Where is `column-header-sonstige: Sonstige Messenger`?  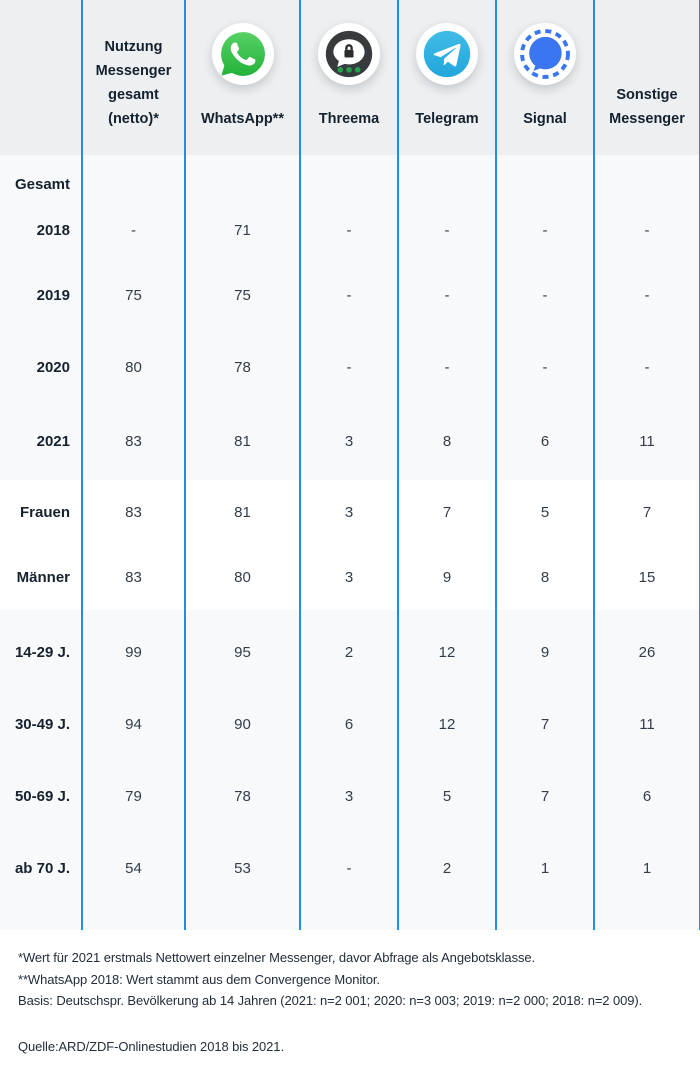 column-header-sonstige: Sonstige Messenger is located at coordinates (646, 77).